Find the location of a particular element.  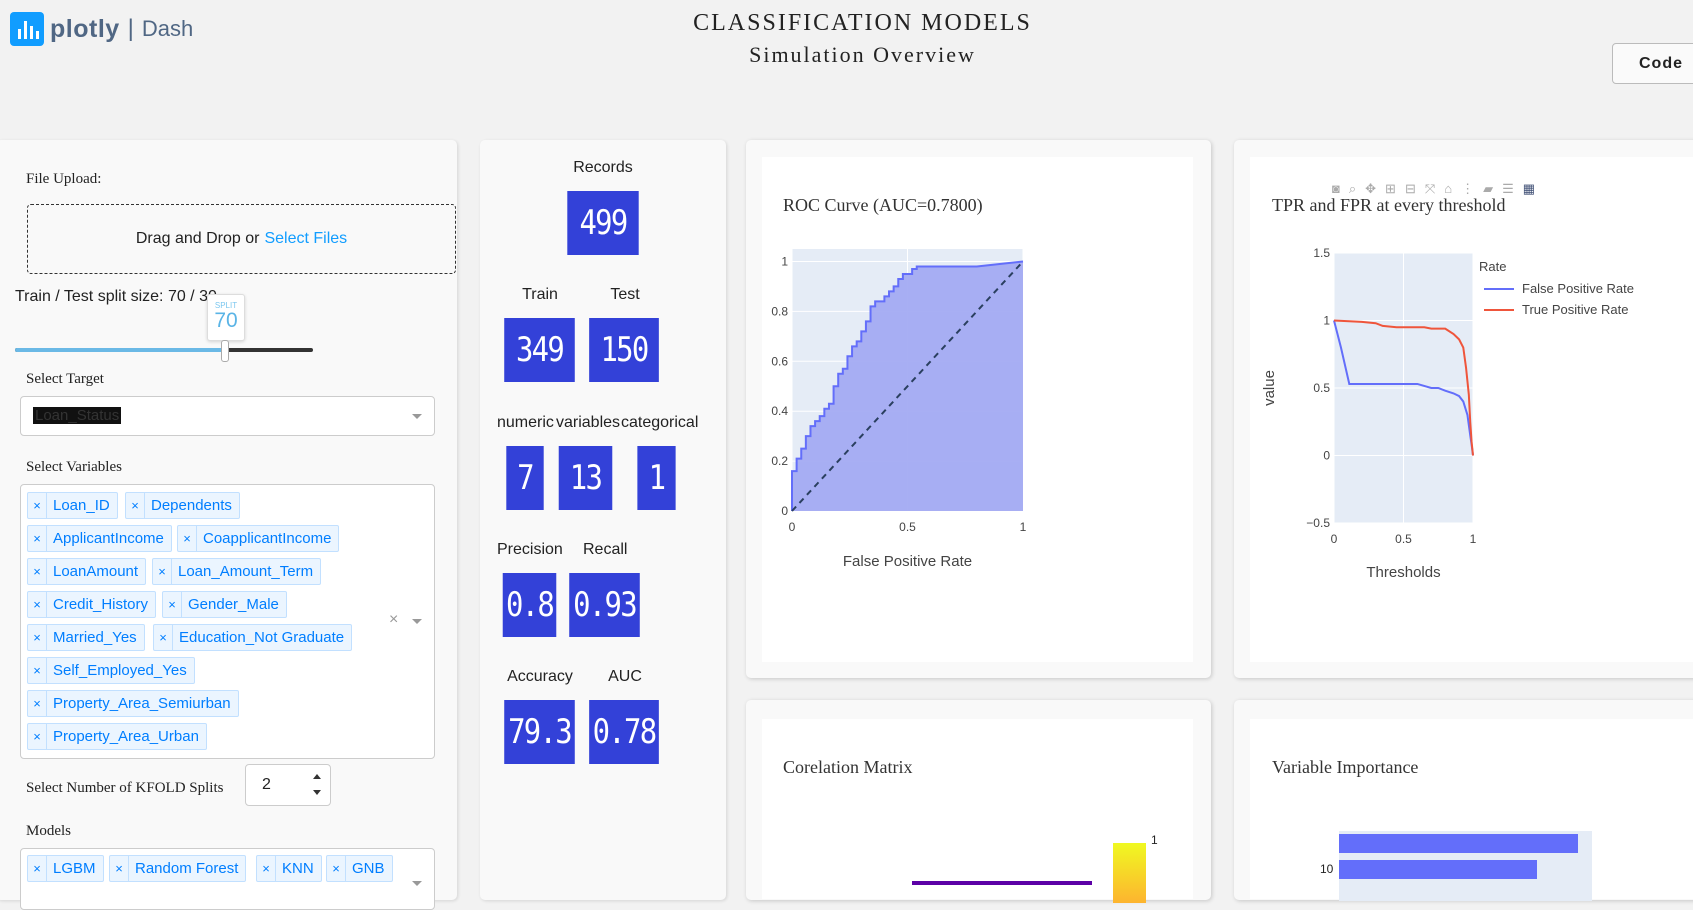

decrement-arrow-icon is located at coordinates (317, 792).